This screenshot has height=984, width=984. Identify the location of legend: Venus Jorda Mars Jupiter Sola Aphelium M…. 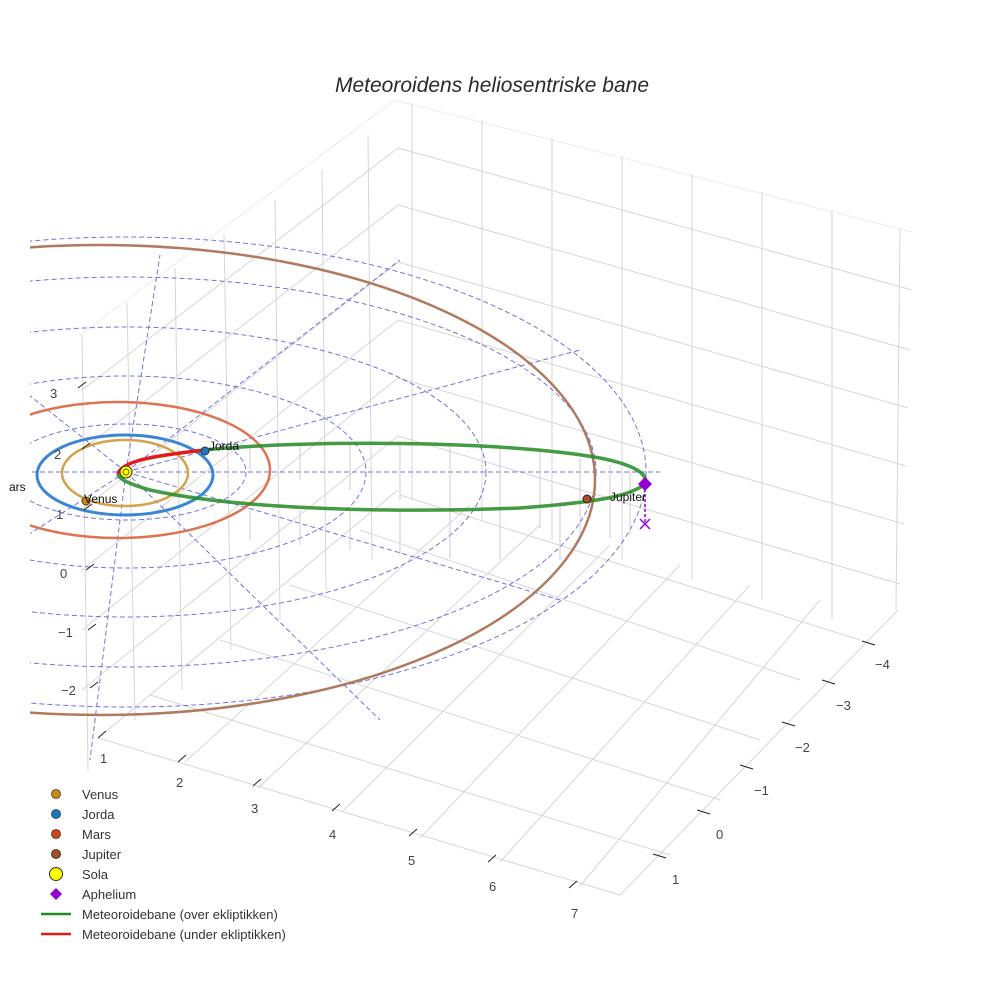
(161, 864).